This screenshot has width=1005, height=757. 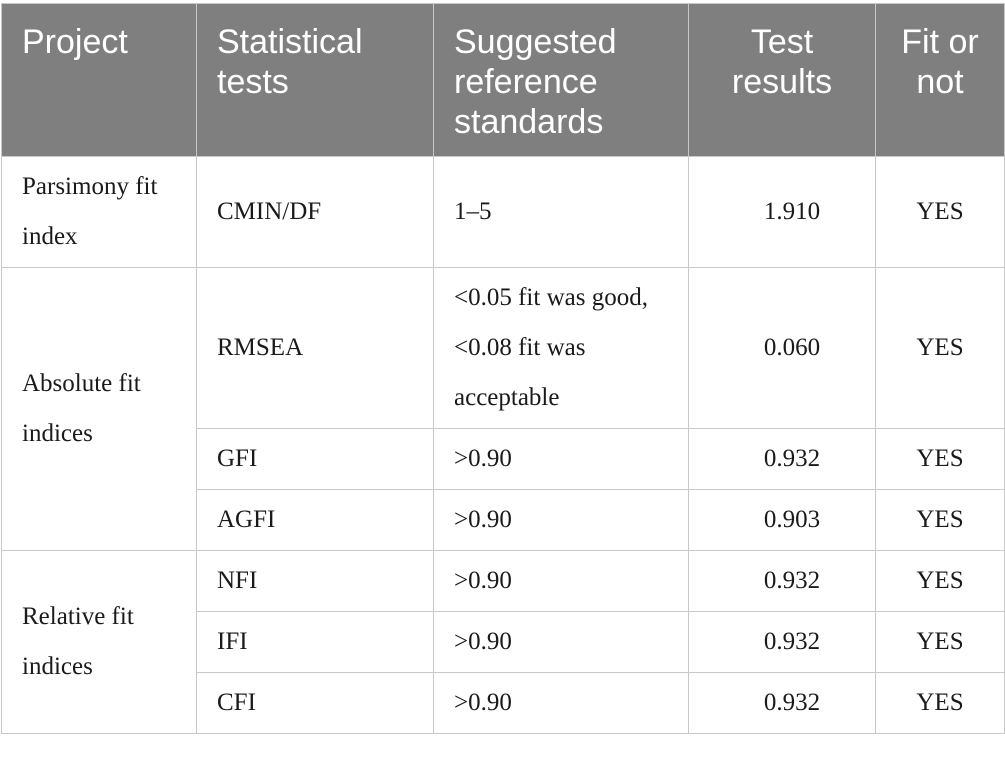 What do you see at coordinates (315, 348) in the screenshot?
I see `test-cell: RMSEA` at bounding box center [315, 348].